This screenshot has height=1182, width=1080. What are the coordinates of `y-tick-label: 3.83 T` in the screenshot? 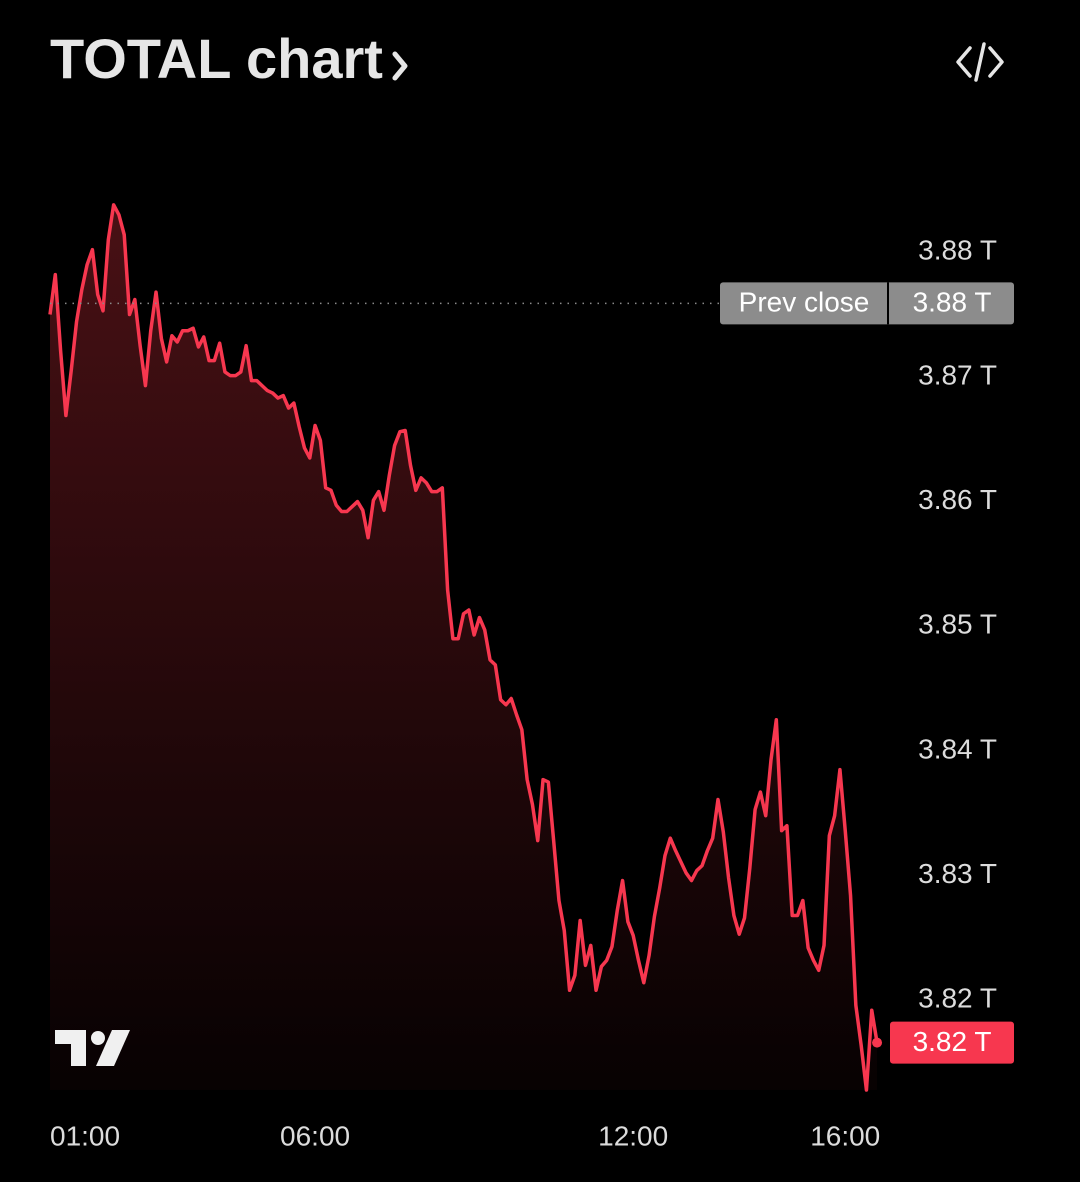 It's located at (957, 873).